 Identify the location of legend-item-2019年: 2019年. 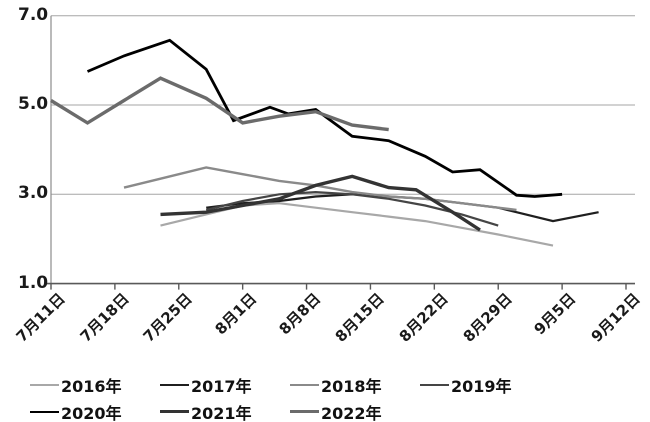
(485, 384).